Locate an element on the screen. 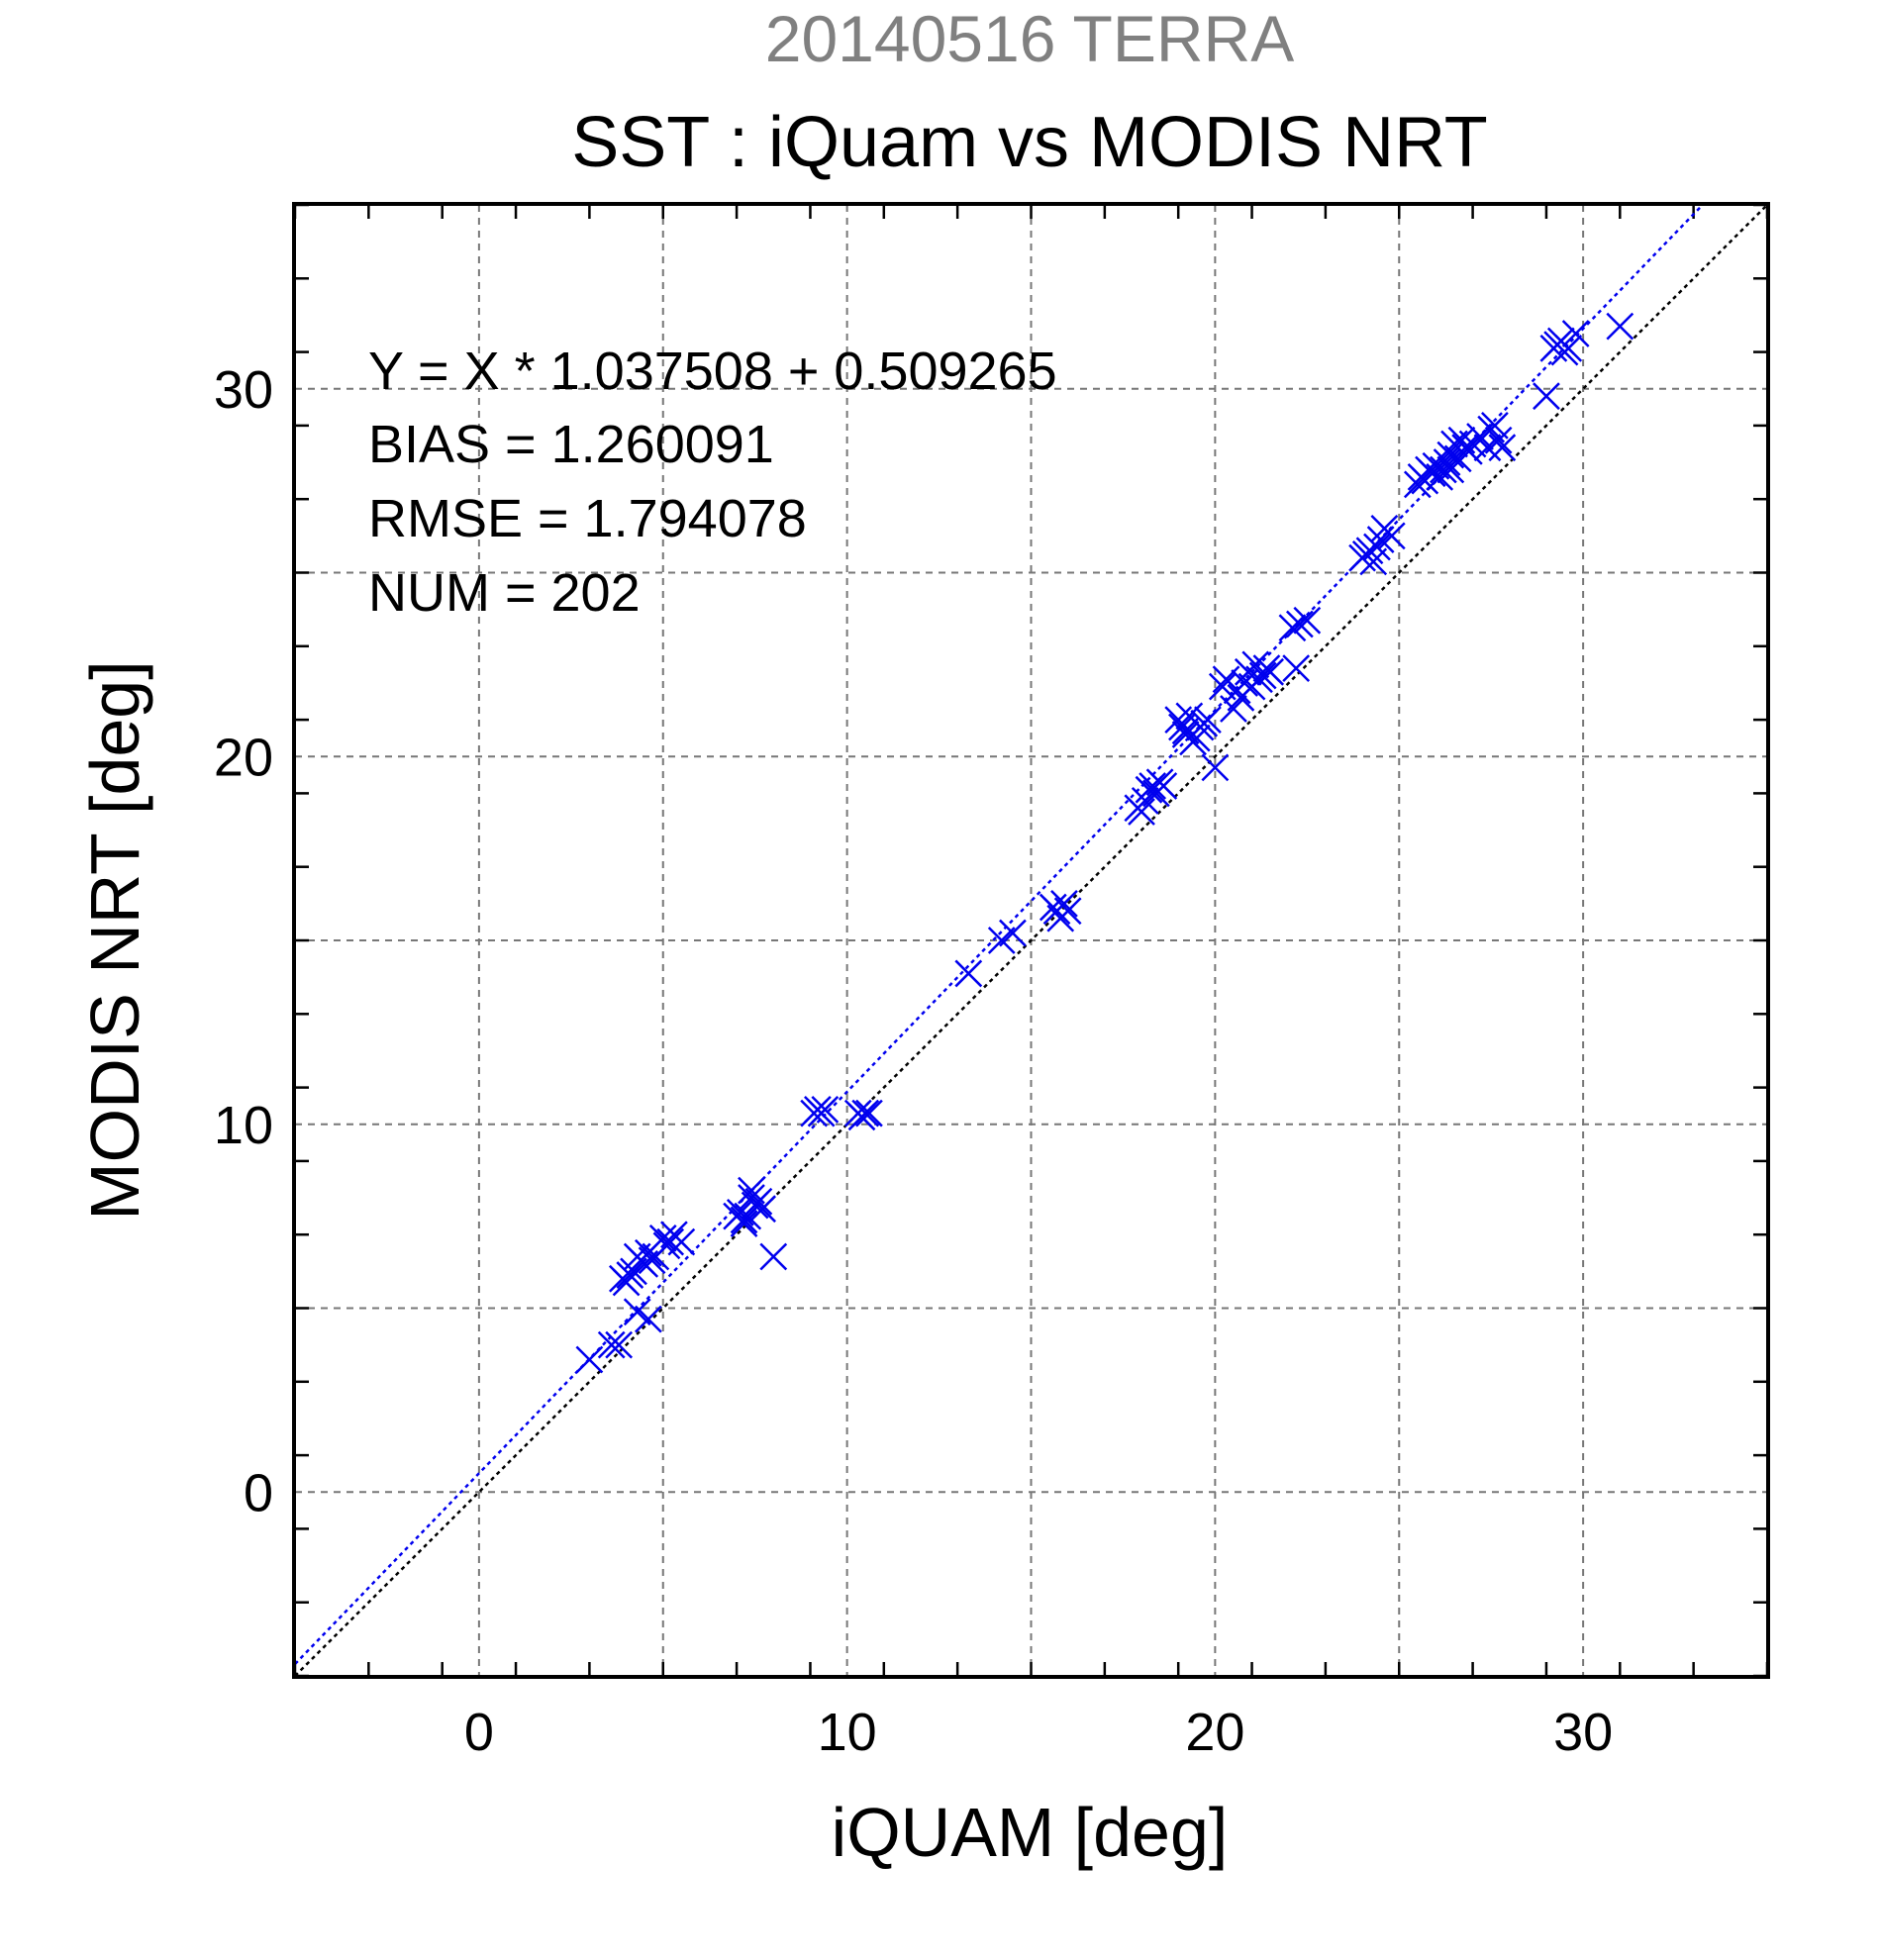 The width and height of the screenshot is (1881, 1960). chart-subtitle: 20140516 TERRA is located at coordinates (1030, 38).